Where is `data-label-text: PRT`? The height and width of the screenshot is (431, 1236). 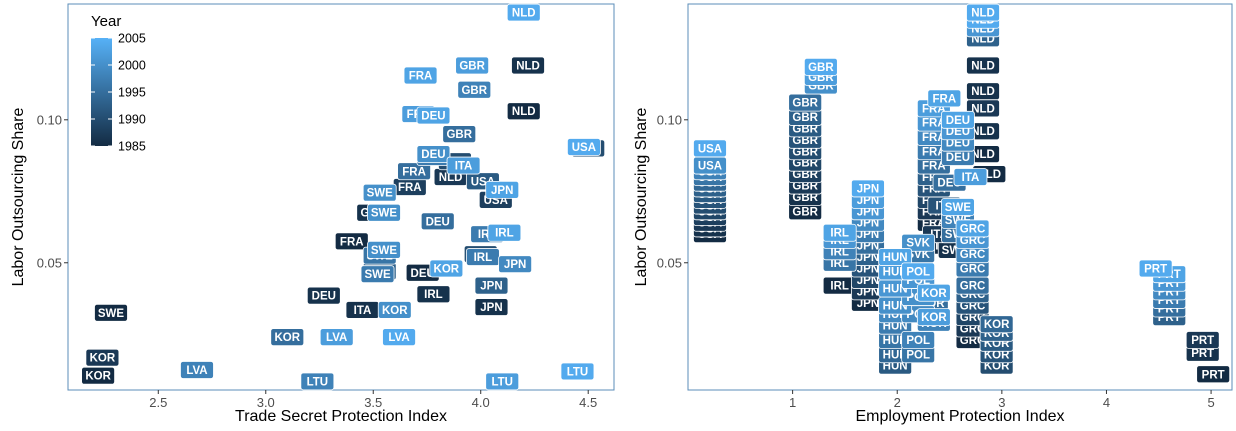
data-label-text: PRT is located at coordinates (1155, 269).